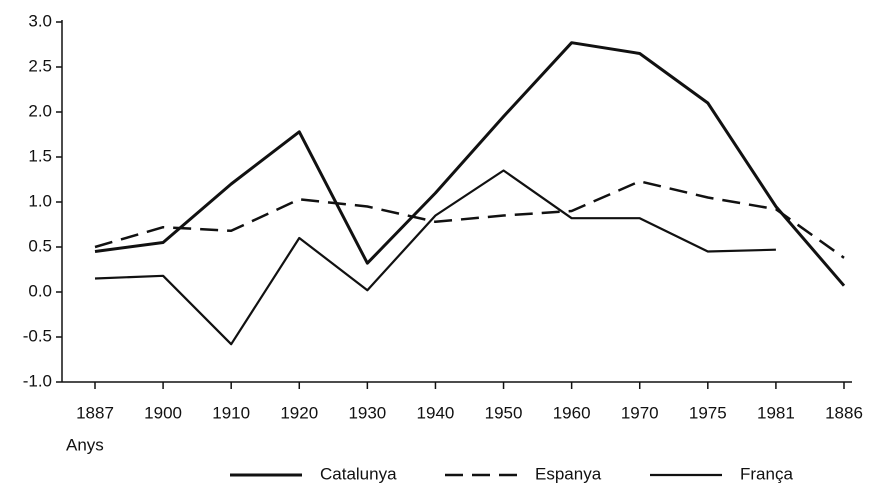  What do you see at coordinates (40, 200) in the screenshot?
I see `y-tick-label: 1.0` at bounding box center [40, 200].